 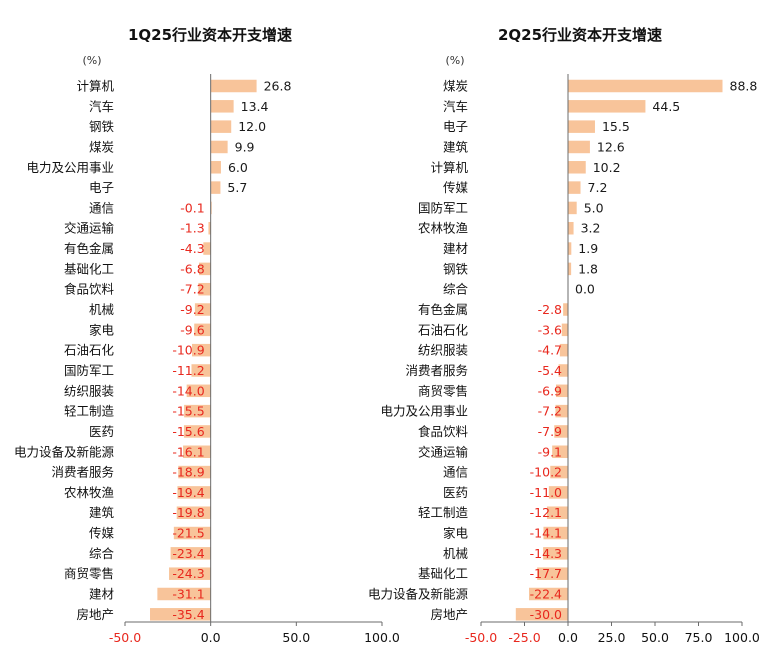 I want to click on category-label: 钢铁, so click(x=456, y=268).